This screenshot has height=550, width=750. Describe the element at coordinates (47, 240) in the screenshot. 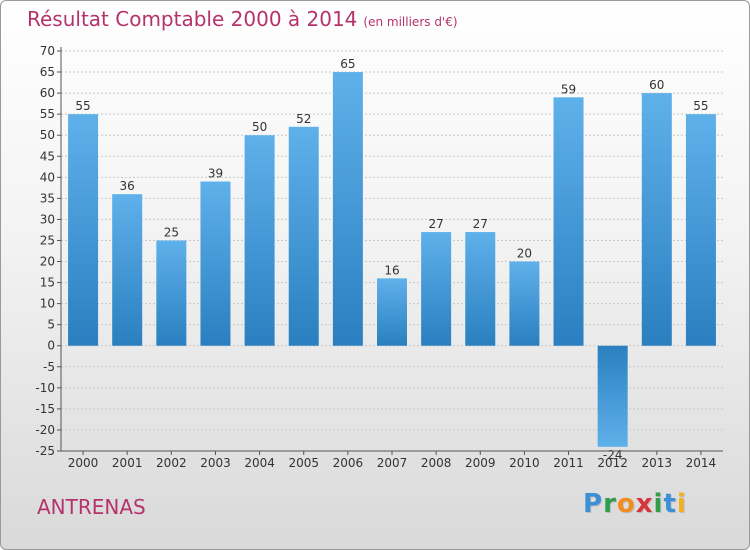

I see `y-tick-label: 25` at that location.